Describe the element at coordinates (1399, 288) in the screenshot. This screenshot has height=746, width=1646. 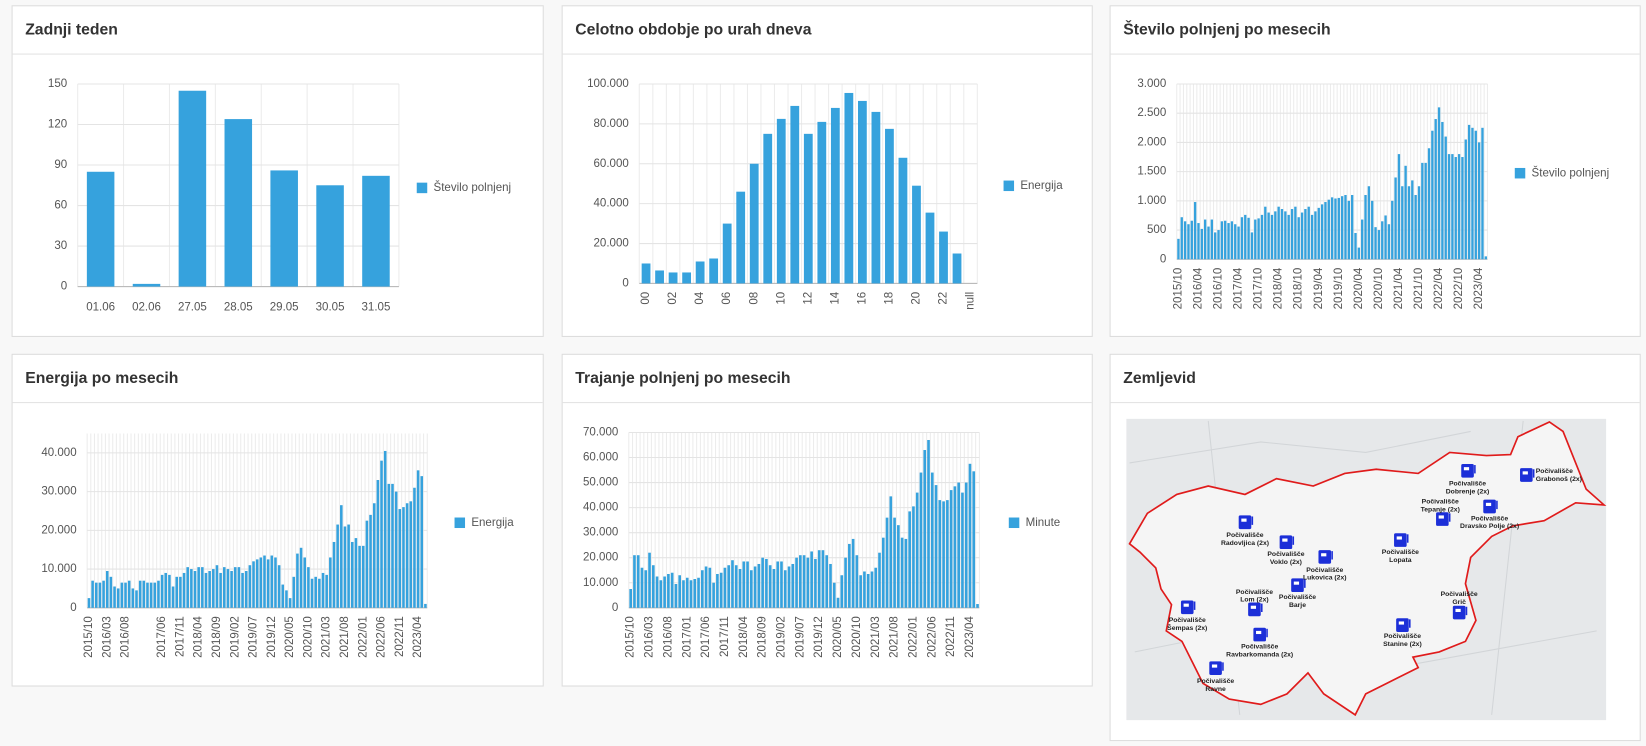
I see `x-tick-label: 2021/04` at that location.